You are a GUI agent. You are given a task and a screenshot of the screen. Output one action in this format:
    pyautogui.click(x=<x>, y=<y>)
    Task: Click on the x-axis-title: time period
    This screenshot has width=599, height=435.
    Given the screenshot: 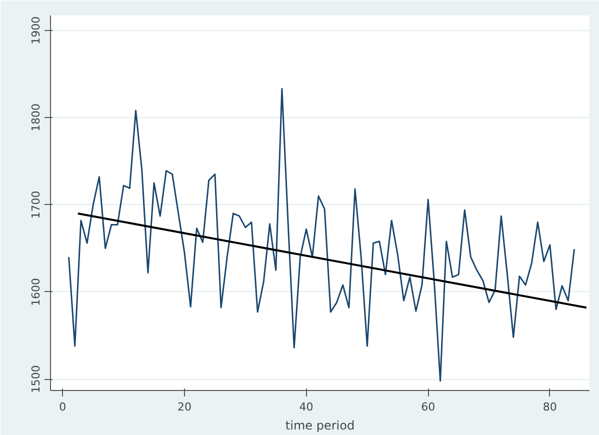 What is the action you would take?
    pyautogui.click(x=320, y=425)
    